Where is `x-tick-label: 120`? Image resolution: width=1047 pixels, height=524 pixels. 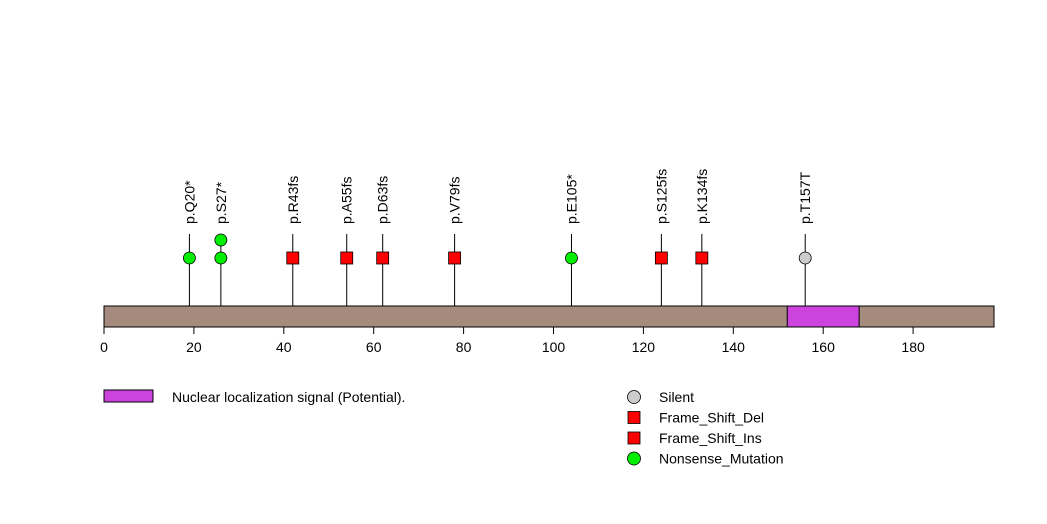 x-tick-label: 120 is located at coordinates (644, 347).